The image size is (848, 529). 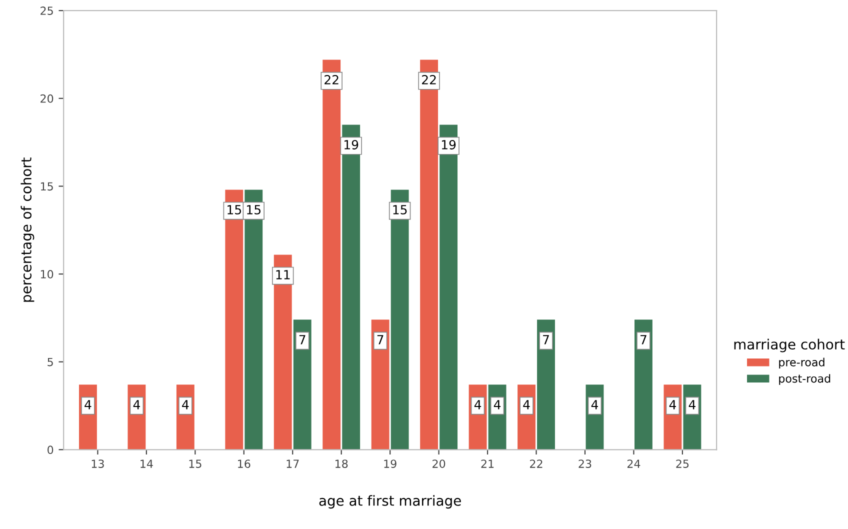 What do you see at coordinates (50, 362) in the screenshot?
I see `y-tick-label: 5` at bounding box center [50, 362].